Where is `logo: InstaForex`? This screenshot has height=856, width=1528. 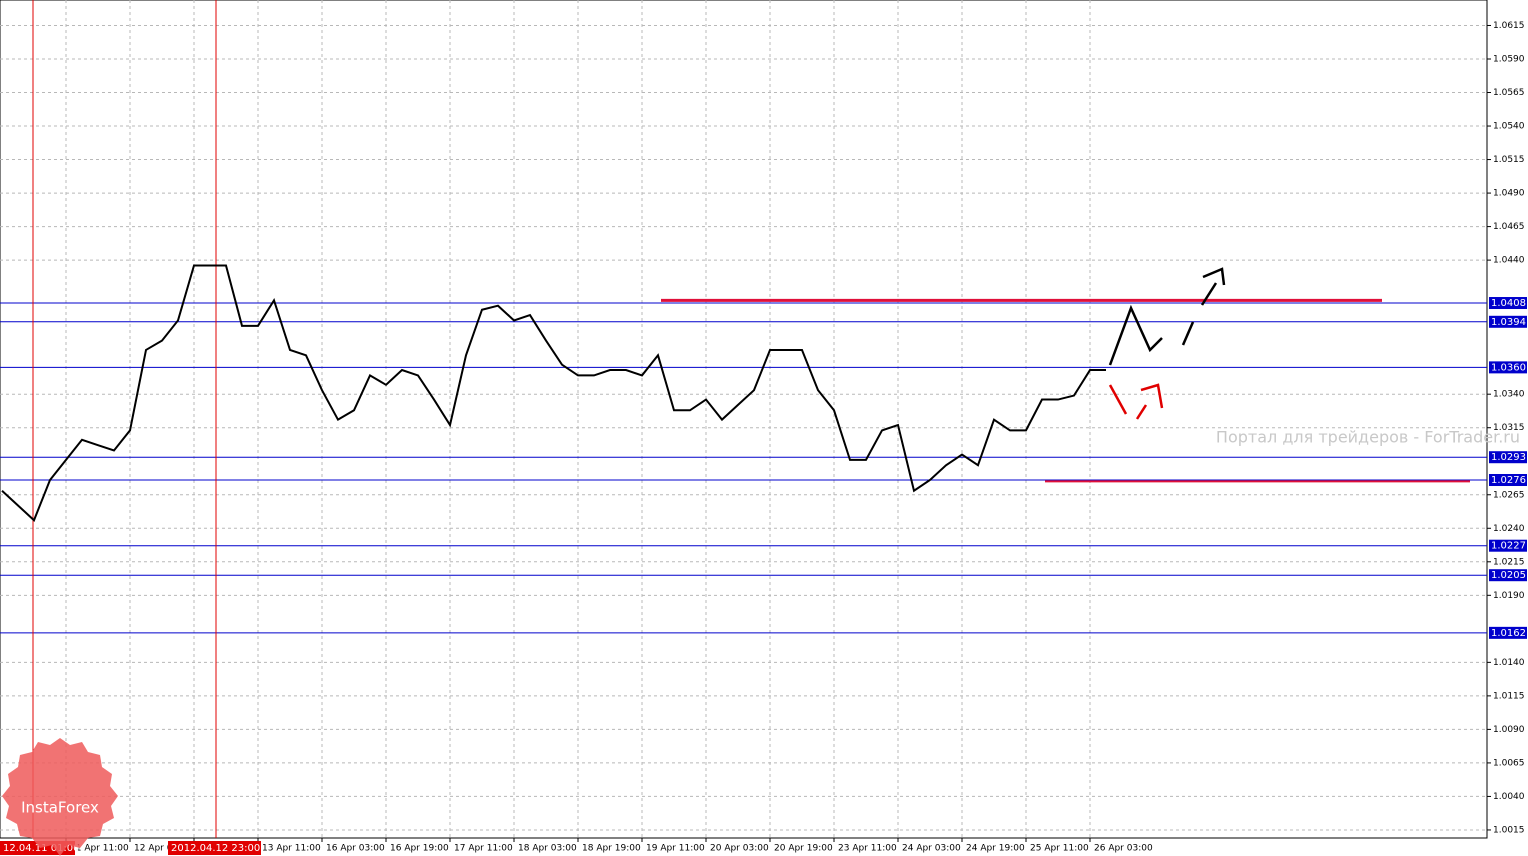 logo: InstaForex is located at coordinates (60, 797).